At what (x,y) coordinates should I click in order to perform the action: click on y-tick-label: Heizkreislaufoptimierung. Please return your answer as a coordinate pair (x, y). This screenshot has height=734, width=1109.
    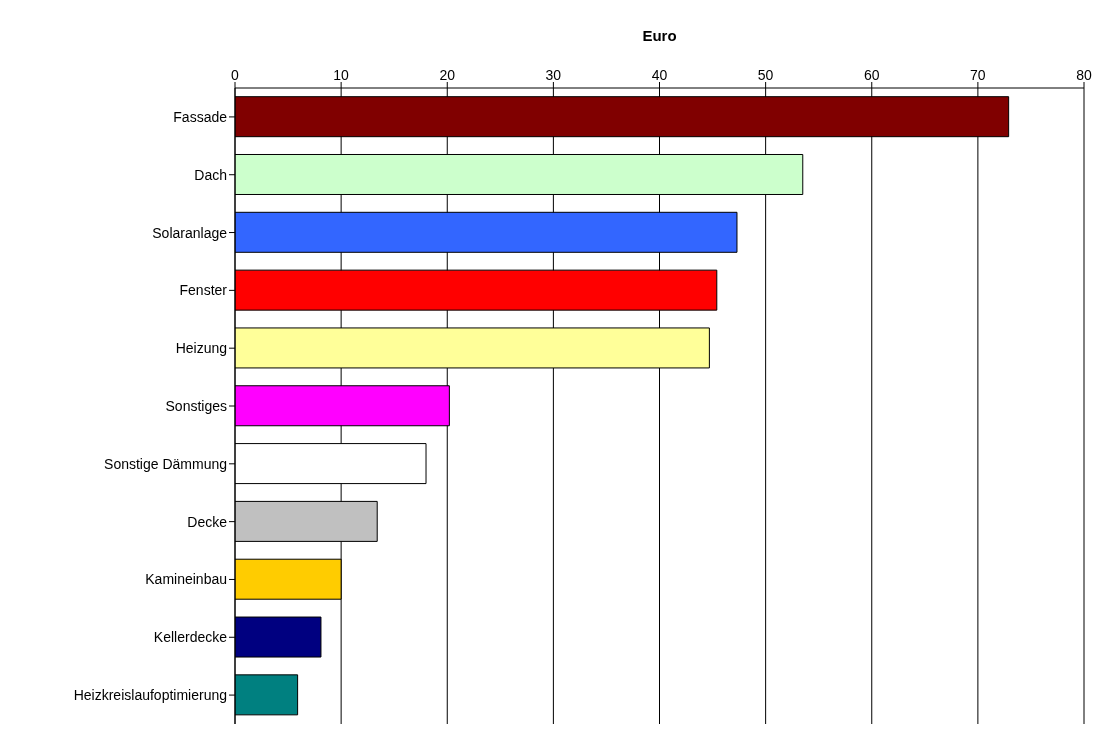
    Looking at the image, I should click on (150, 695).